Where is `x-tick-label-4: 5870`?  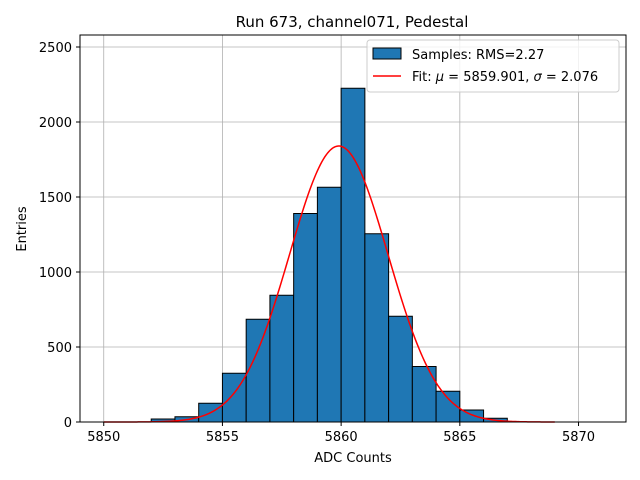
x-tick-label-4: 5870 is located at coordinates (578, 437).